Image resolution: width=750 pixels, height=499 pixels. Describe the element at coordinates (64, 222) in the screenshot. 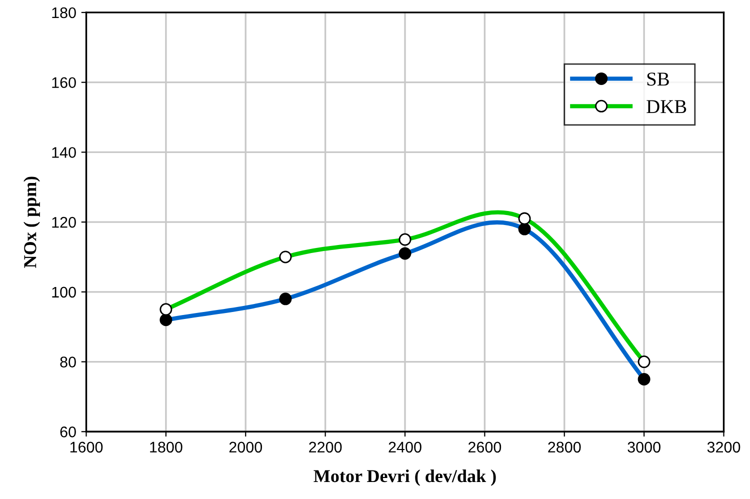

I see `y-tick-label: 120` at that location.